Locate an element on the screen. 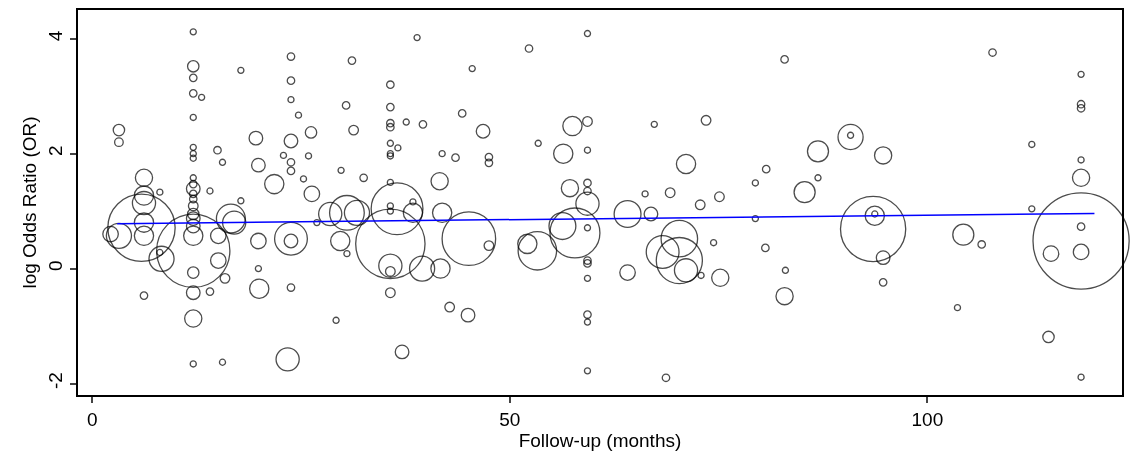 This screenshot has width=1135, height=468. y-tick-label: 2 is located at coordinates (56, 151).